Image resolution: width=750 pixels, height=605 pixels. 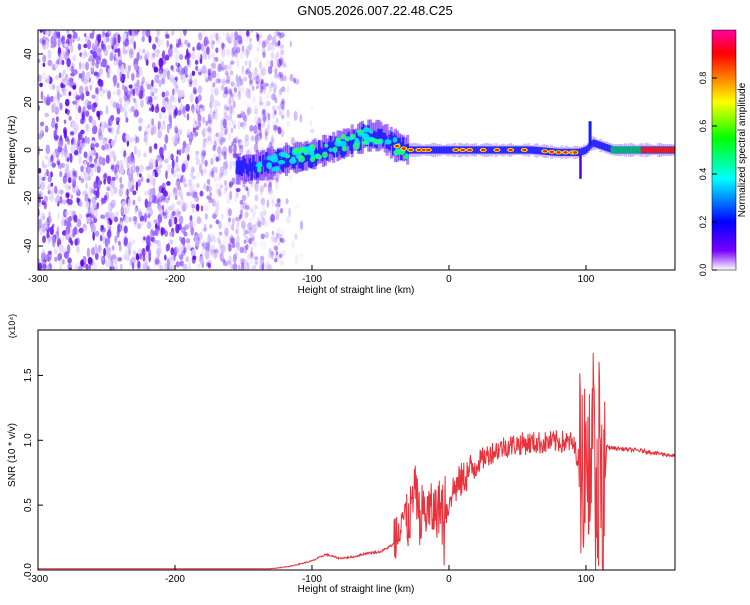 What do you see at coordinates (703, 78) in the screenshot?
I see `colorbar-tick-label: 0.8` at bounding box center [703, 78].